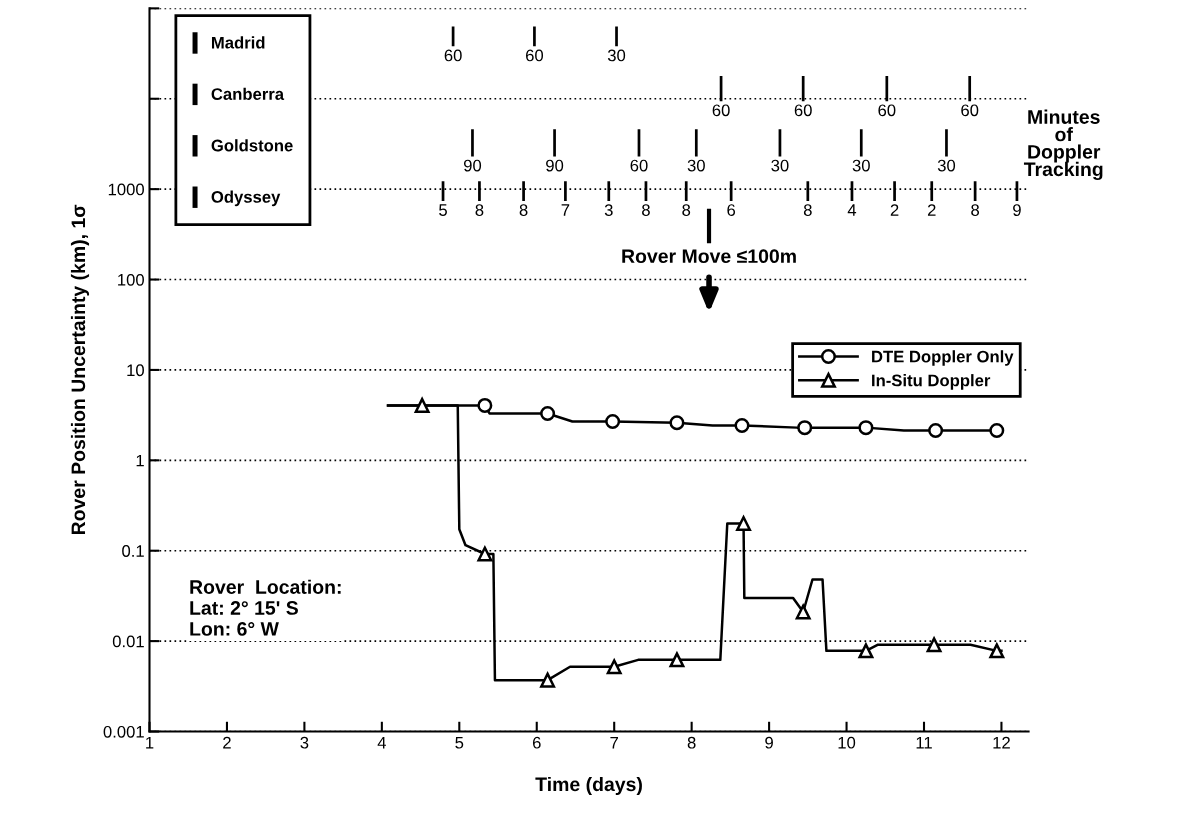 This screenshot has height=836, width=1196. What do you see at coordinates (536, 742) in the screenshot?
I see `x-tick-label: 6` at bounding box center [536, 742].